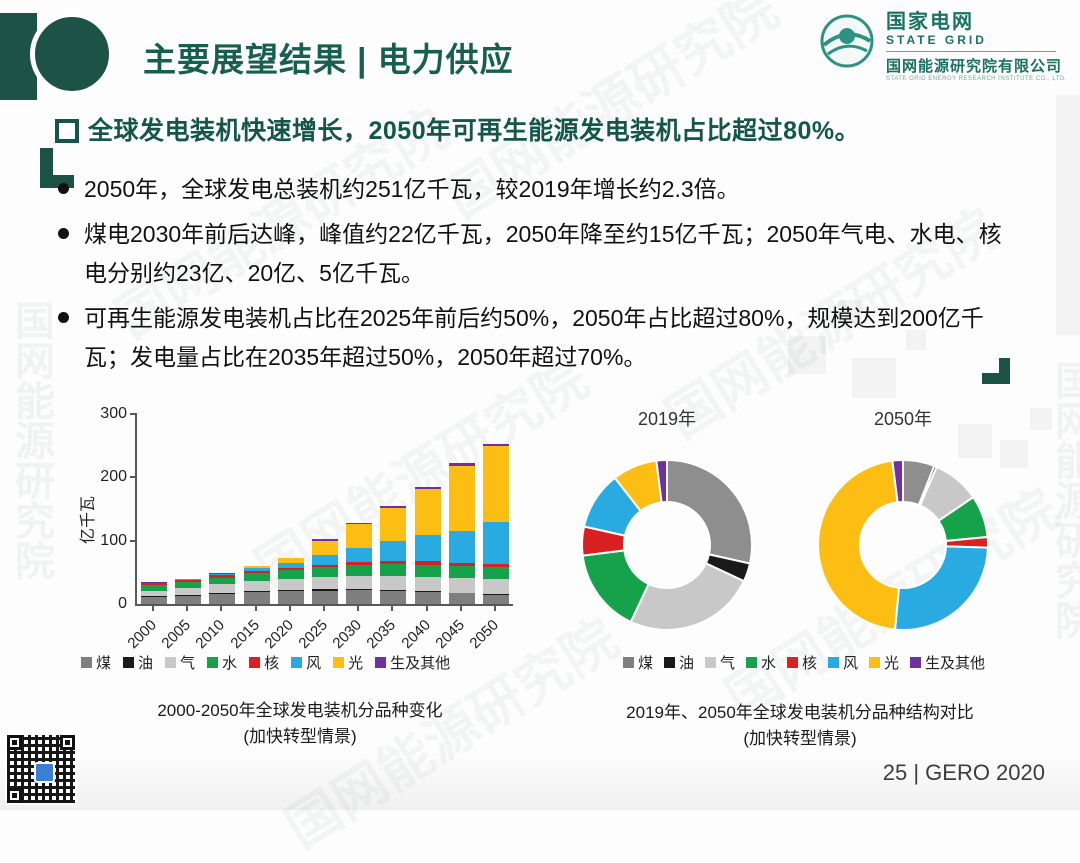 The width and height of the screenshot is (1080, 863). I want to click on bar-chart-caption: 2000-2050年全球发电装机分品种变化 (加快转型情景), so click(300, 724).